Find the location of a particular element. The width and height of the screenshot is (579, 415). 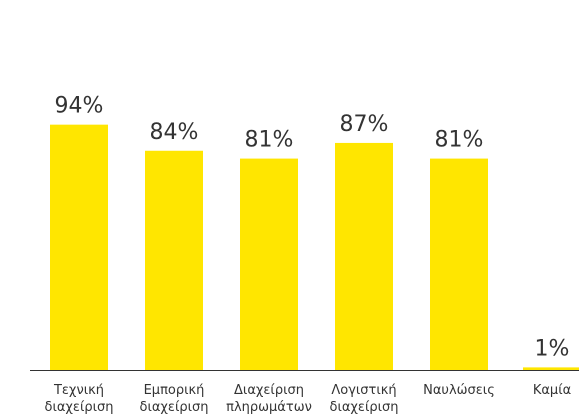

category-label-2-line-1: πληρωμάτων is located at coordinates (269, 407).